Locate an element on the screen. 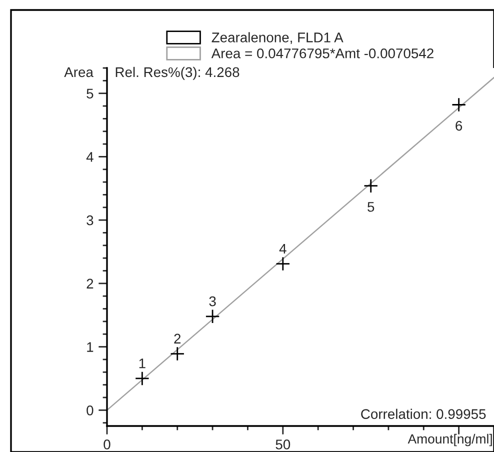 This screenshot has height=452, width=494. x-tick-label: 50 is located at coordinates (283, 445).